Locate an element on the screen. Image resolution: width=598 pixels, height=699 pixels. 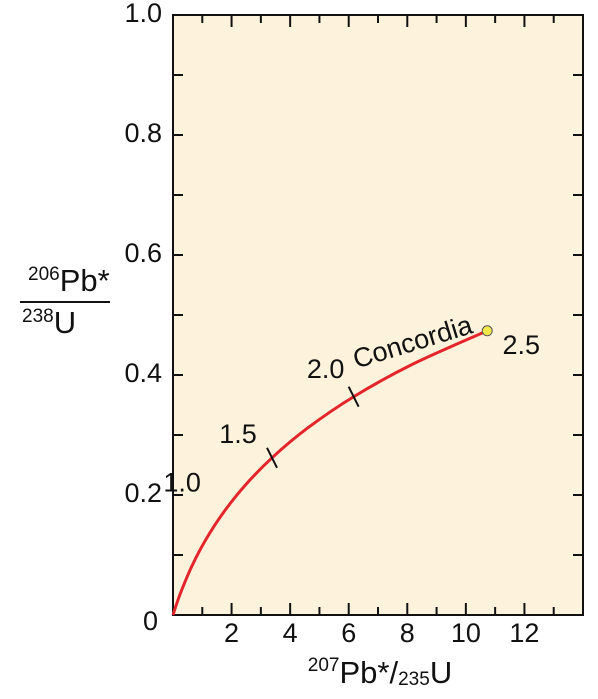
y-tick-label: 1.0 is located at coordinates (143, 14).